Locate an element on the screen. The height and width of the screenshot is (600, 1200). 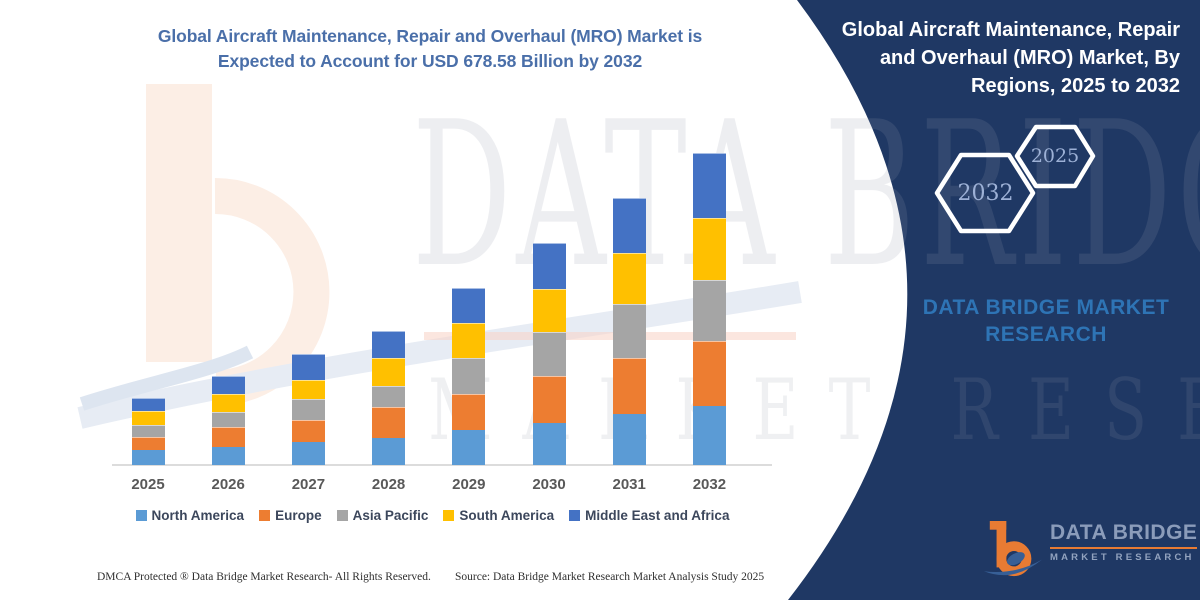
panel-wordmark: DATA BRIDGE MARKET RESEARCH is located at coordinates (1046, 321).